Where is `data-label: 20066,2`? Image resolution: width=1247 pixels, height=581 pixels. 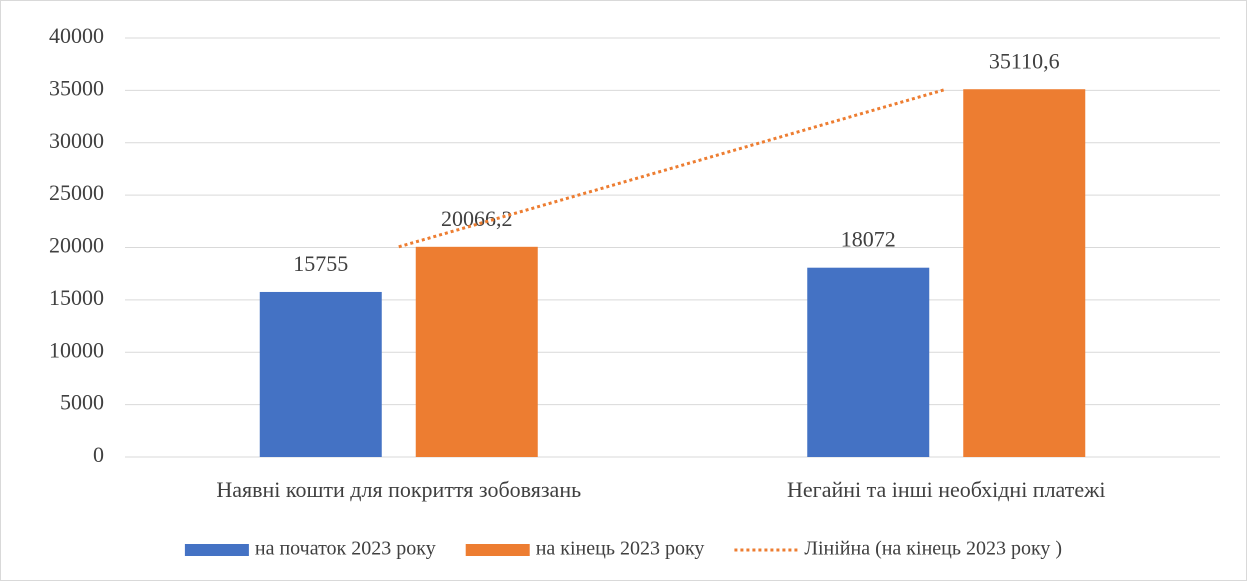 data-label: 20066,2 is located at coordinates (477, 218).